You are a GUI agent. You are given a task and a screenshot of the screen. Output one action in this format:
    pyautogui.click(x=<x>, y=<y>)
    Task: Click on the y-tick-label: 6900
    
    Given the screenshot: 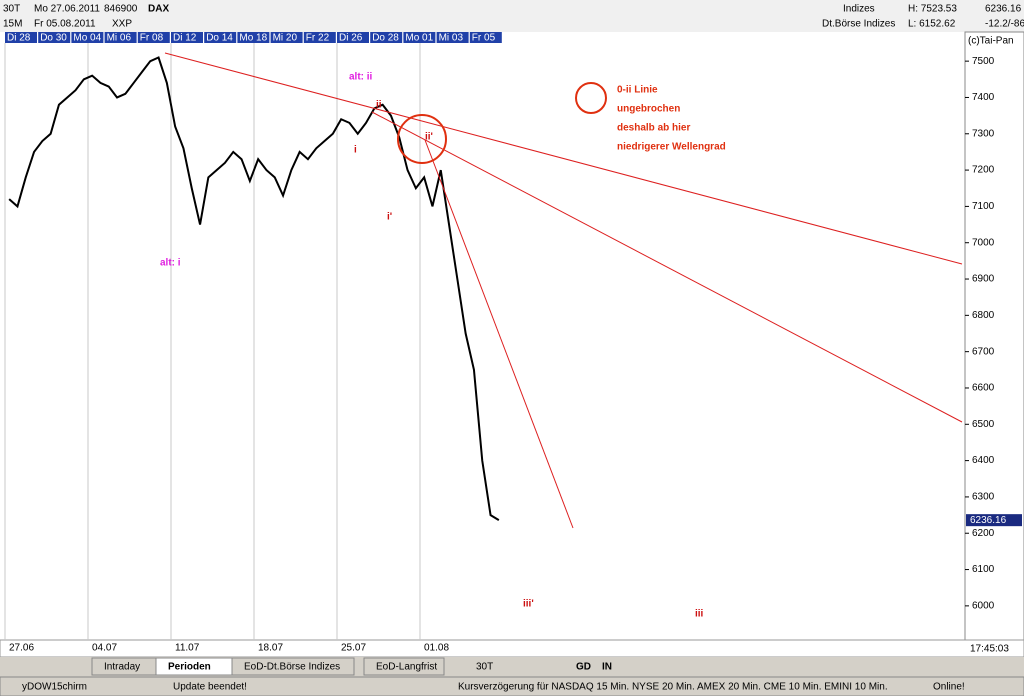 What is the action you would take?
    pyautogui.click(x=983, y=279)
    